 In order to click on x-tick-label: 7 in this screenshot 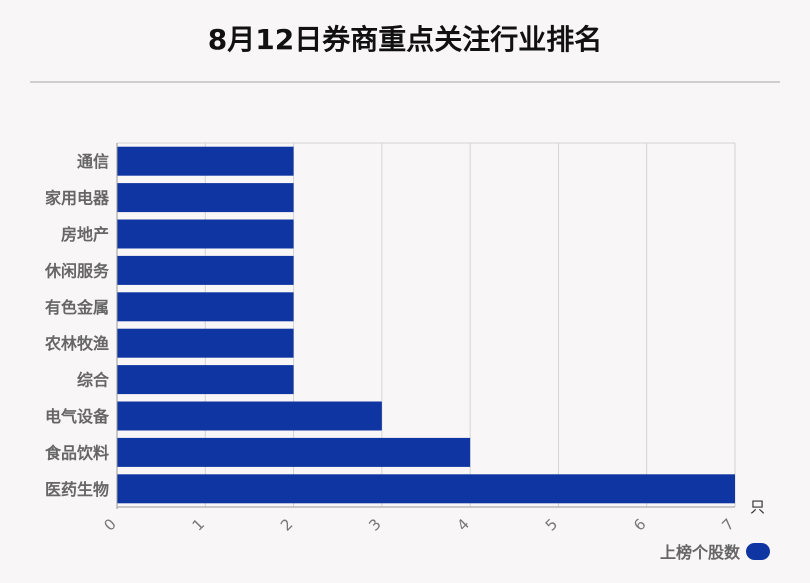, I will do `click(727, 524)`.